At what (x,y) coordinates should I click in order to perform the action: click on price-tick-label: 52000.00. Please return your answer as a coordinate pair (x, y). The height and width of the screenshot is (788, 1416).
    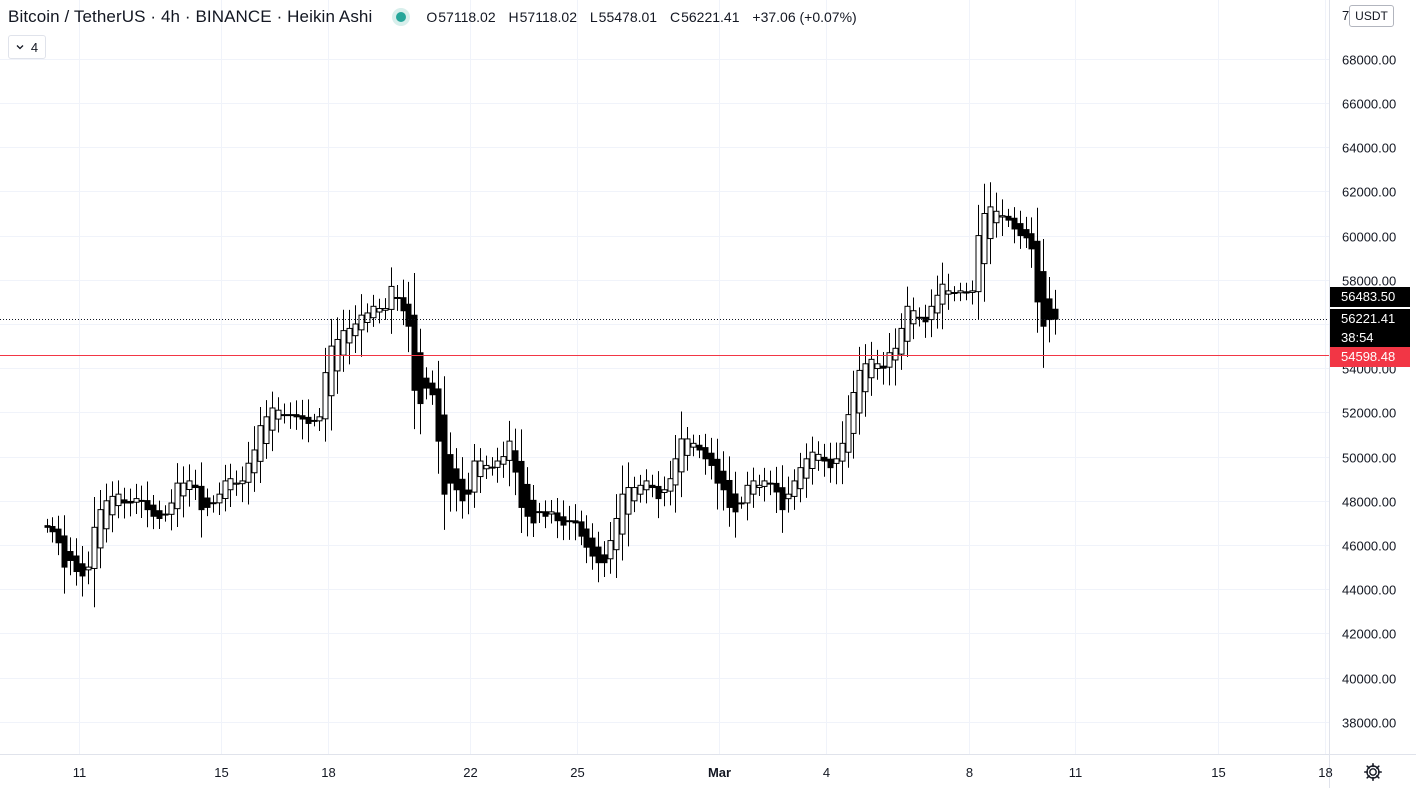
    Looking at the image, I should click on (1369, 413).